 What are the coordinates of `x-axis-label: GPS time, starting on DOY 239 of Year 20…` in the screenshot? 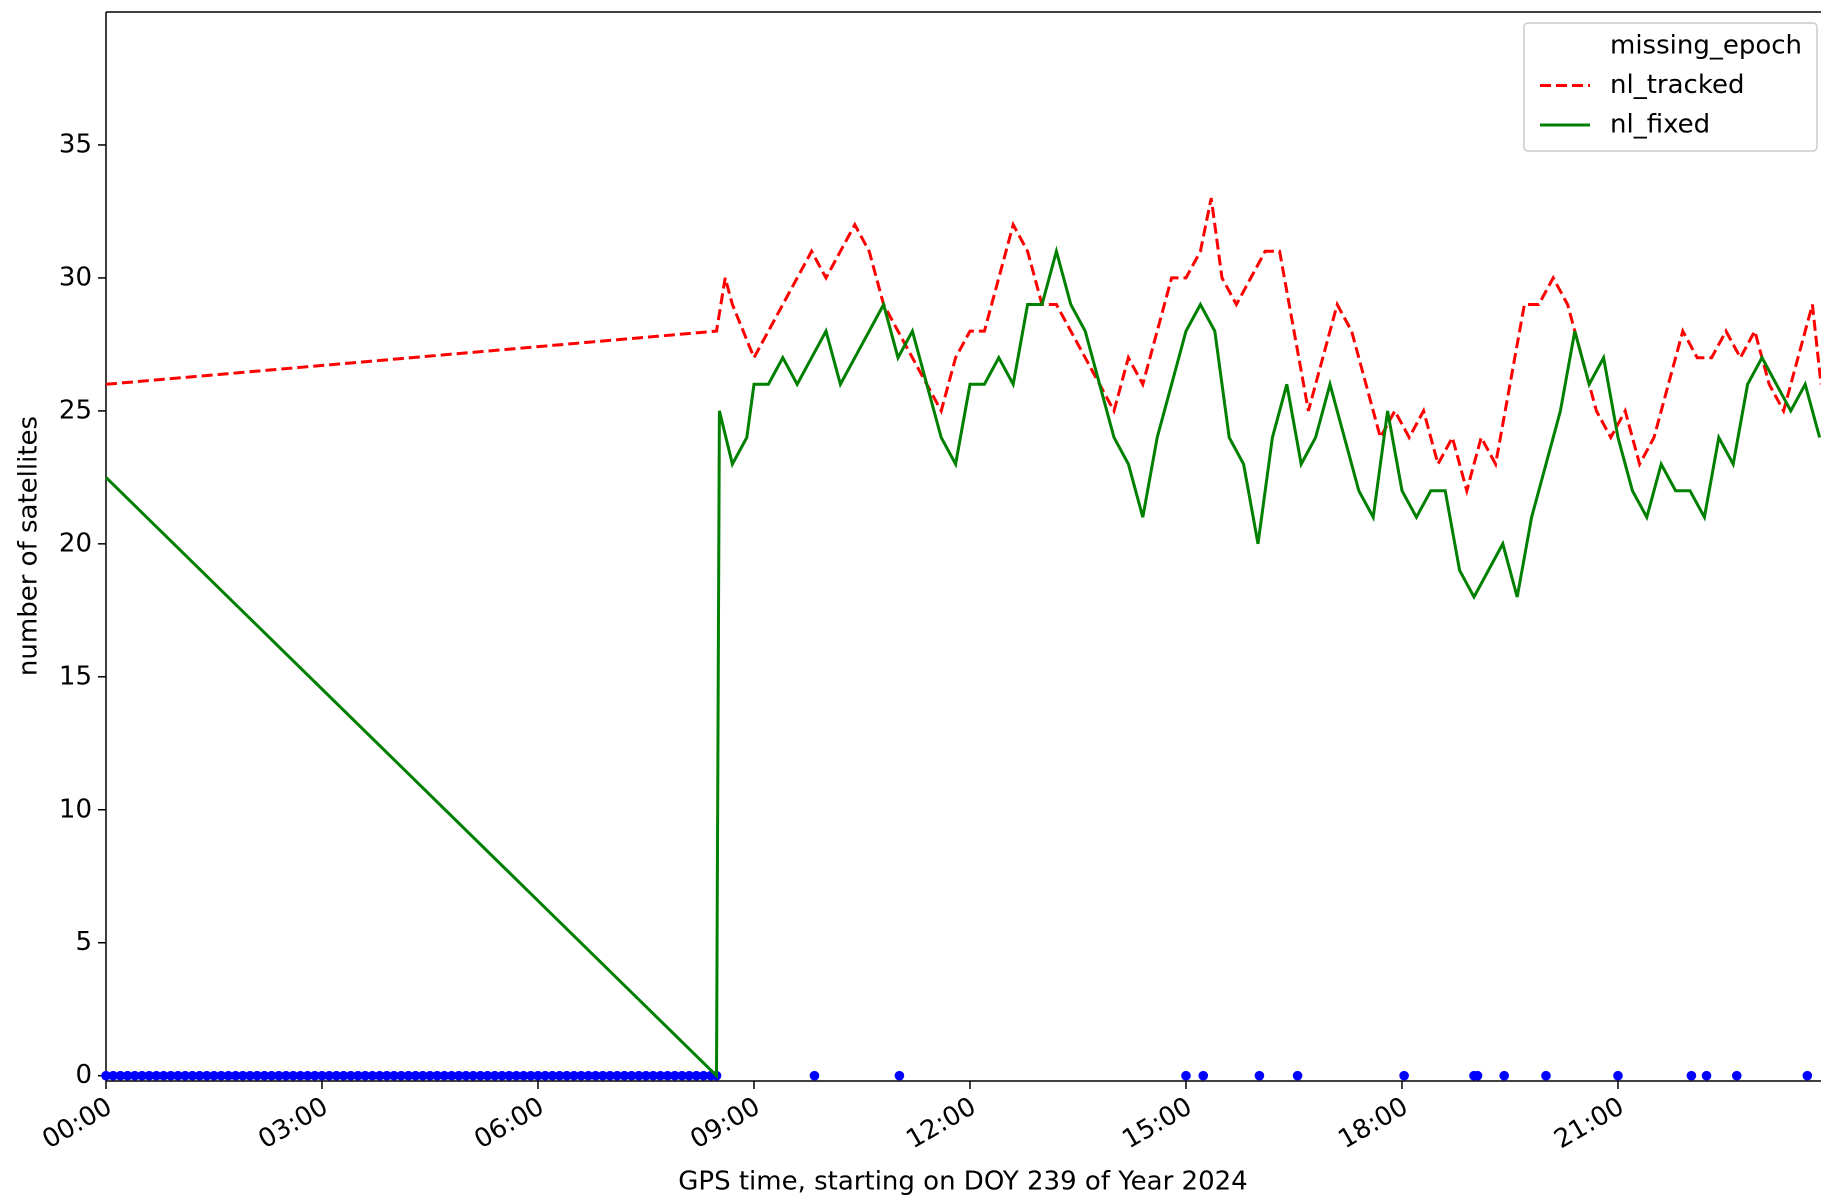 It's located at (962, 1182).